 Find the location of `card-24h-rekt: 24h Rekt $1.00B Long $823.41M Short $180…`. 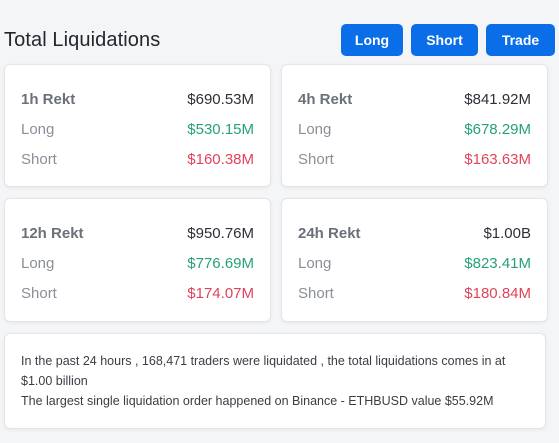

card-24h-rekt: 24h Rekt $1.00B Long $823.41M Short $180… is located at coordinates (414, 260).